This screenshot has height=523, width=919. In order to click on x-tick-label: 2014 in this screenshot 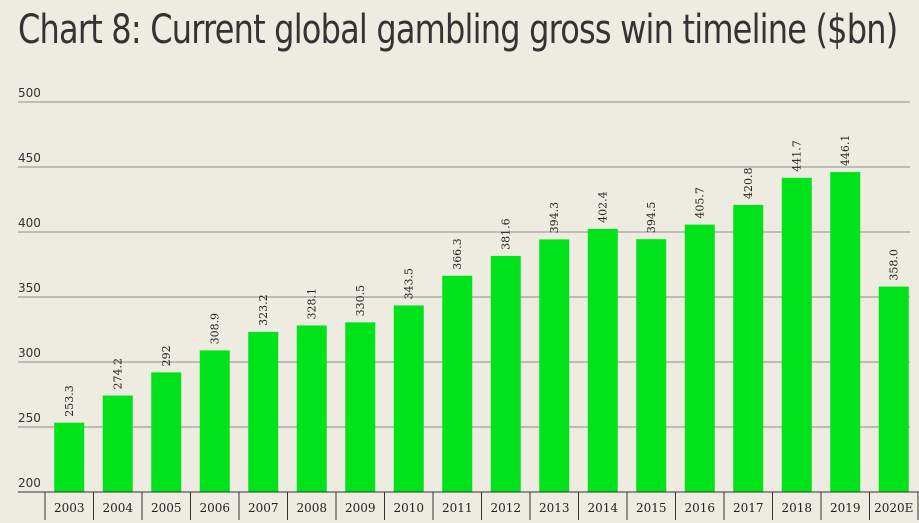, I will do `click(602, 508)`.